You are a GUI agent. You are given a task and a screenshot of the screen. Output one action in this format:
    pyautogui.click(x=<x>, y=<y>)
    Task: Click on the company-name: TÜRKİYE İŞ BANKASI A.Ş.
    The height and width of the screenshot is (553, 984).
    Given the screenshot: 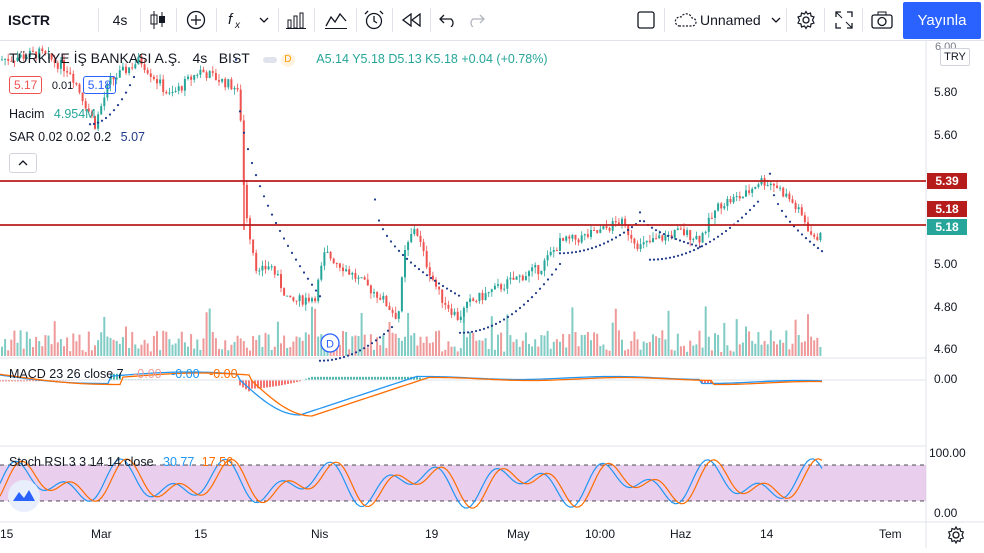 What is the action you would take?
    pyautogui.click(x=95, y=58)
    